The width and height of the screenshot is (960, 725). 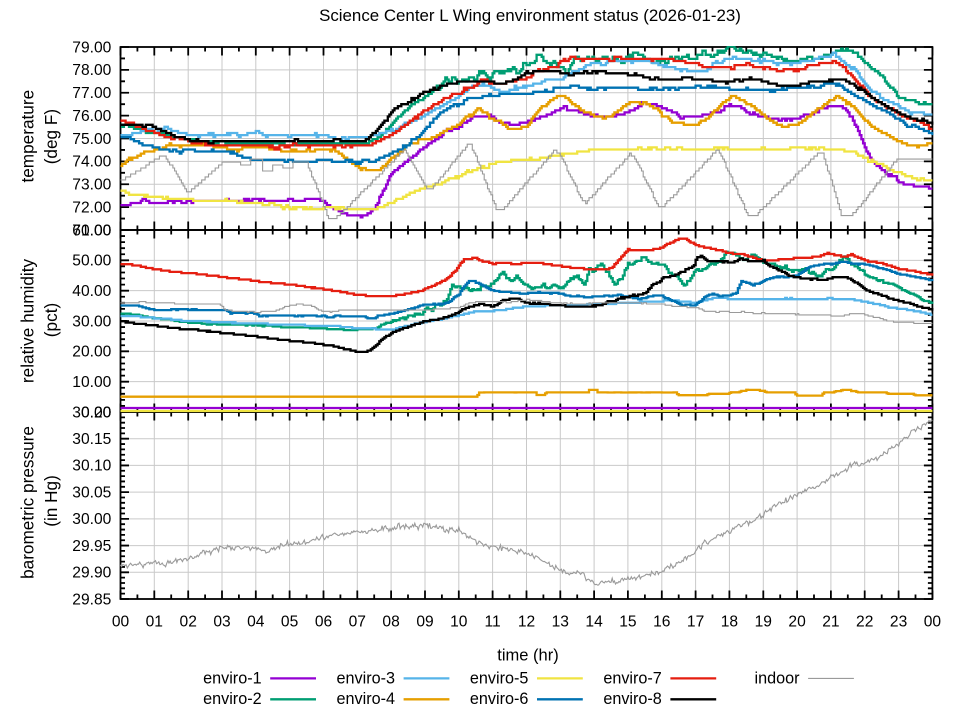 I want to click on svg-text: 23, so click(x=898, y=622).